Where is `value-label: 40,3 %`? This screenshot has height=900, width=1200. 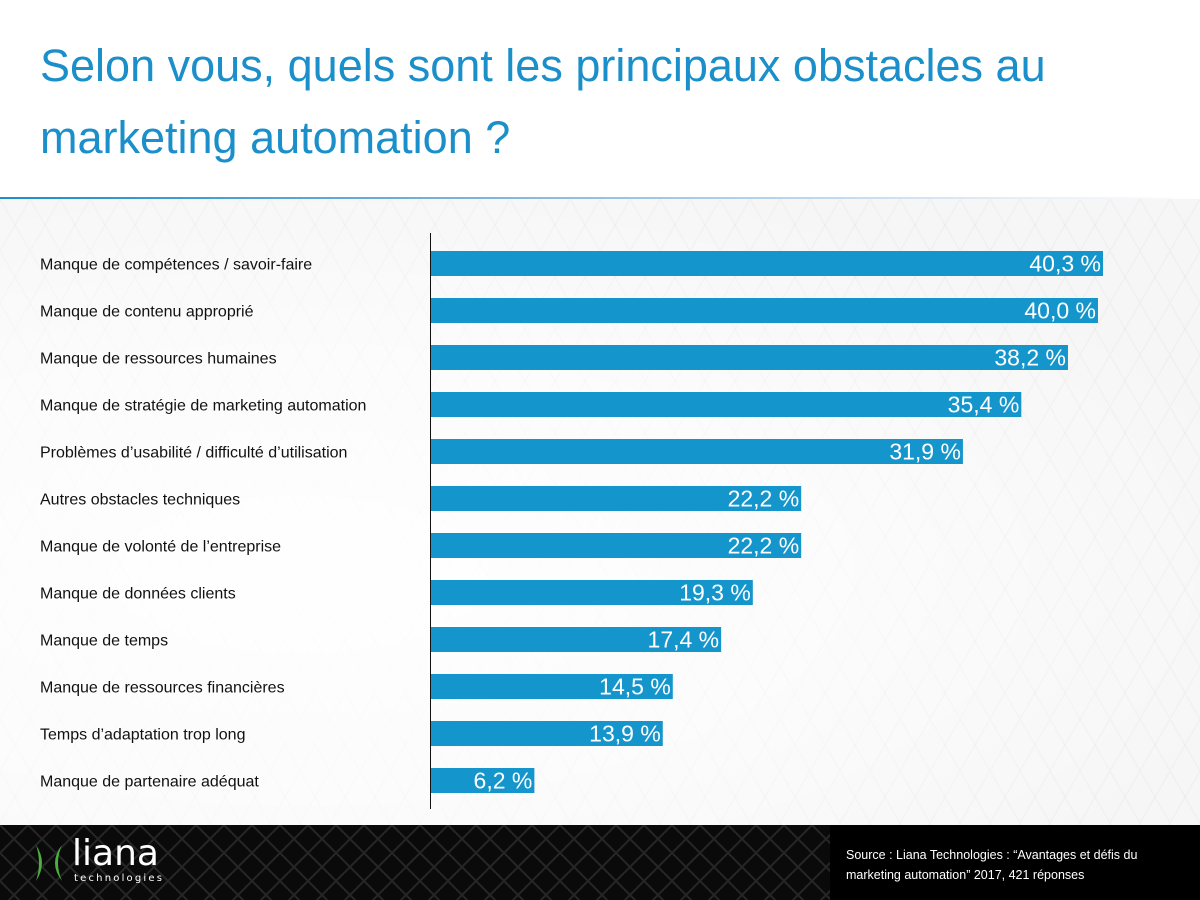
value-label: 40,3 % is located at coordinates (1065, 264).